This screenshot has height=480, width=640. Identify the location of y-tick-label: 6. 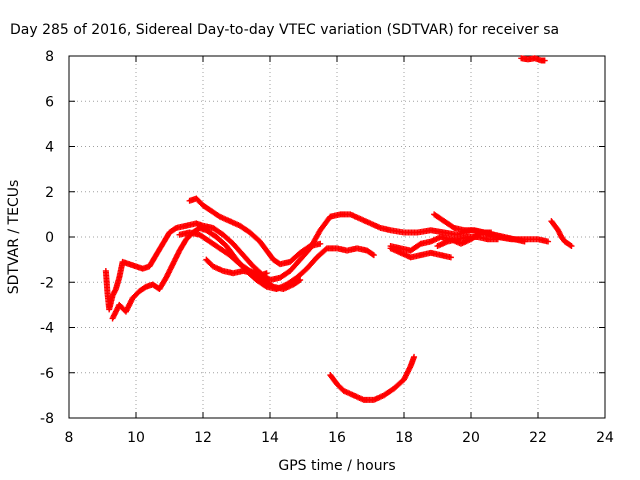
(49, 102).